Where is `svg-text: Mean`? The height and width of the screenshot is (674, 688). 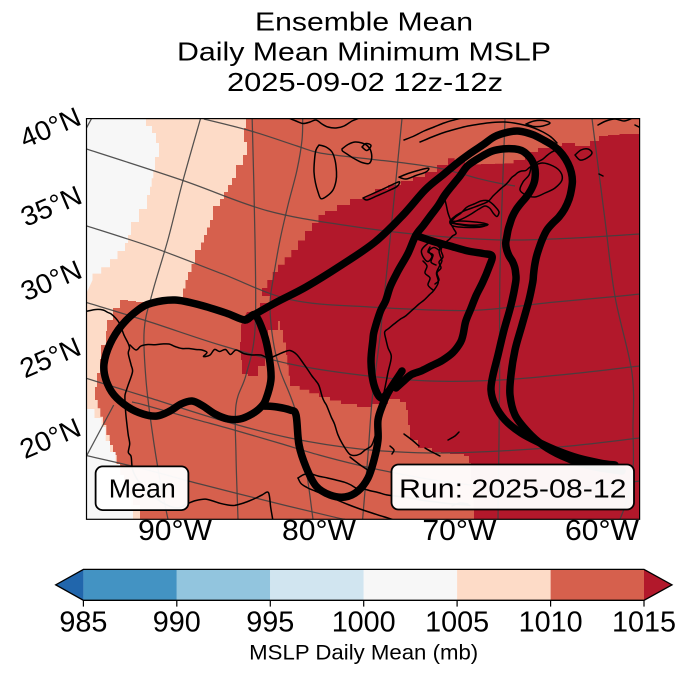
svg-text: Mean is located at coordinates (142, 489).